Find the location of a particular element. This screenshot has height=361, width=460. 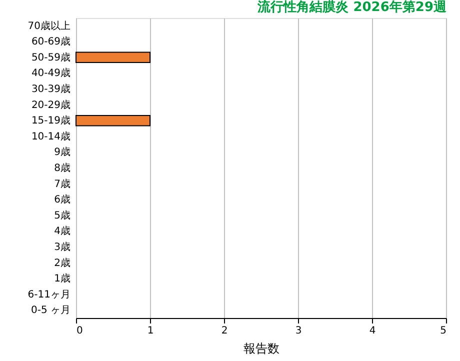

y-tick-label: 10-14歳 is located at coordinates (50, 136).